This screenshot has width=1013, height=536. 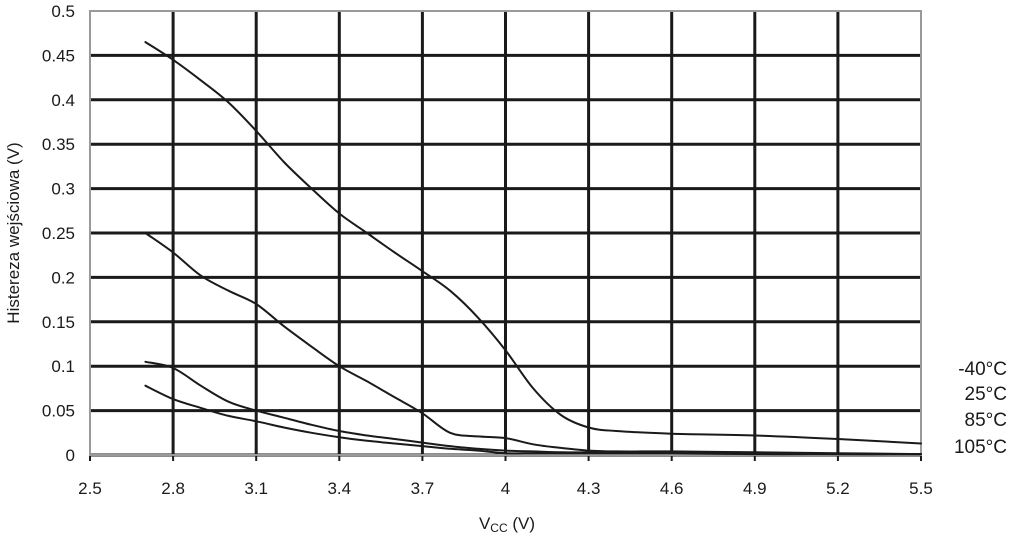 I want to click on y-tick-label: 0.45, so click(x=58, y=55).